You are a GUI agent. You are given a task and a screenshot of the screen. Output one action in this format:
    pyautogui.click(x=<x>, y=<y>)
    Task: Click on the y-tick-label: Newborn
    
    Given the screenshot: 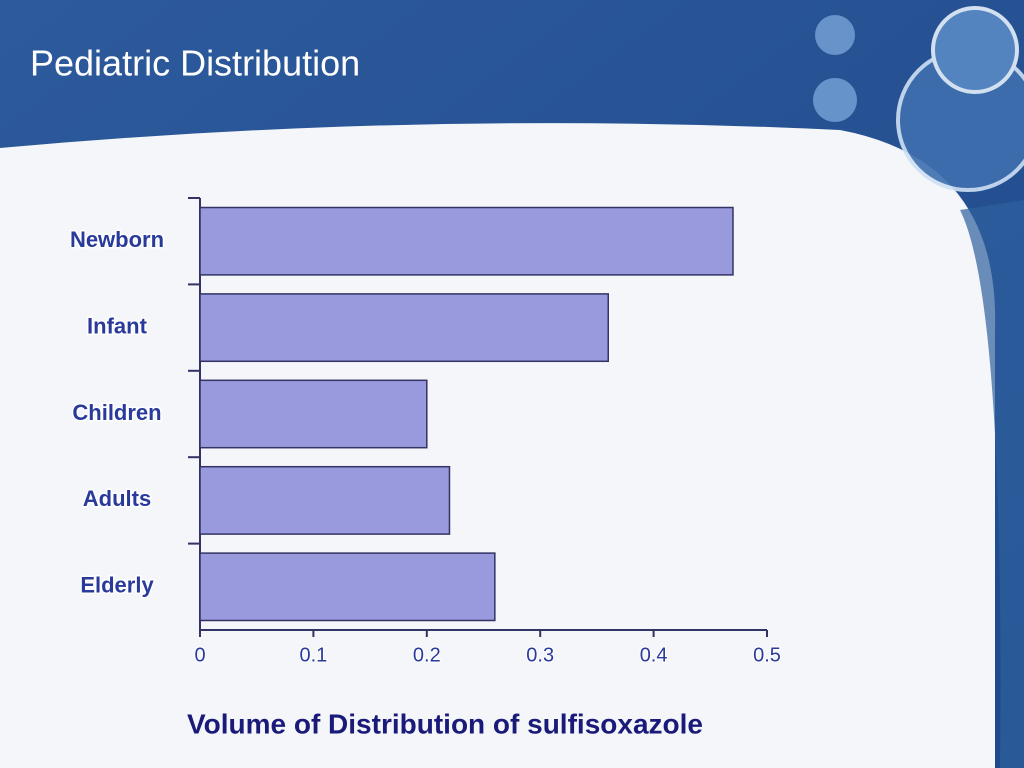 What is the action you would take?
    pyautogui.click(x=117, y=239)
    